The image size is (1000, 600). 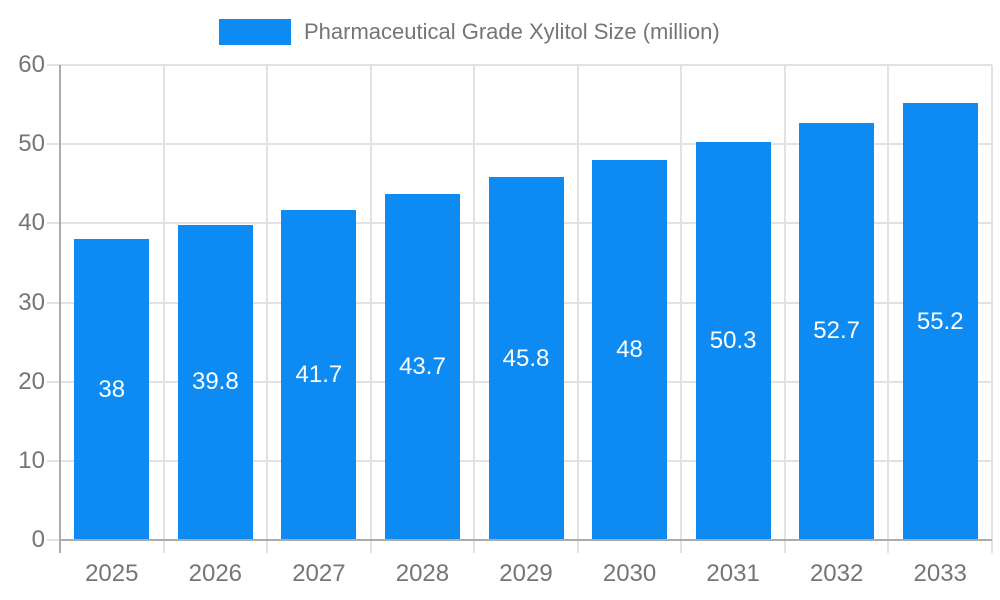 What do you see at coordinates (31, 223) in the screenshot?
I see `y-axis-tick-label: 40` at bounding box center [31, 223].